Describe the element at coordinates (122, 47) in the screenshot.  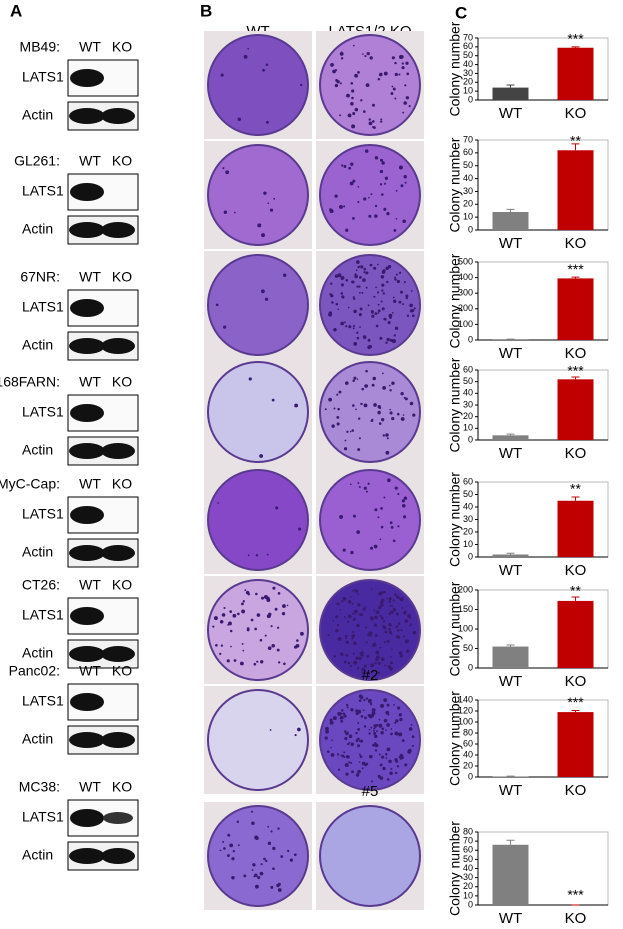
I see `lane-label: KO` at that location.